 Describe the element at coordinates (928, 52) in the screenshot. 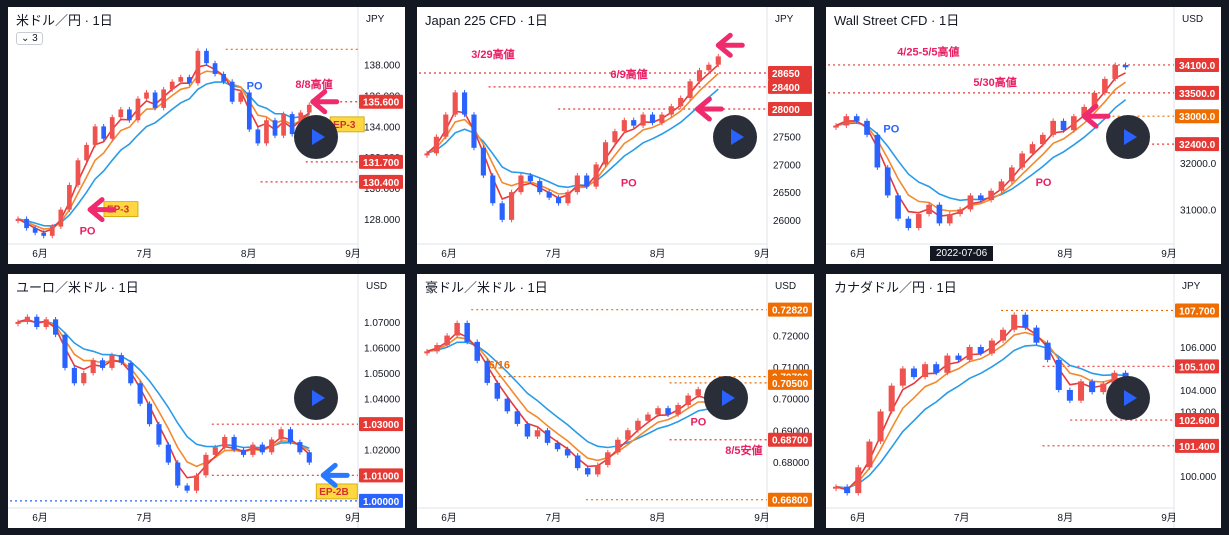

I see `chart-annotation: 4/25-5/5高値` at that location.